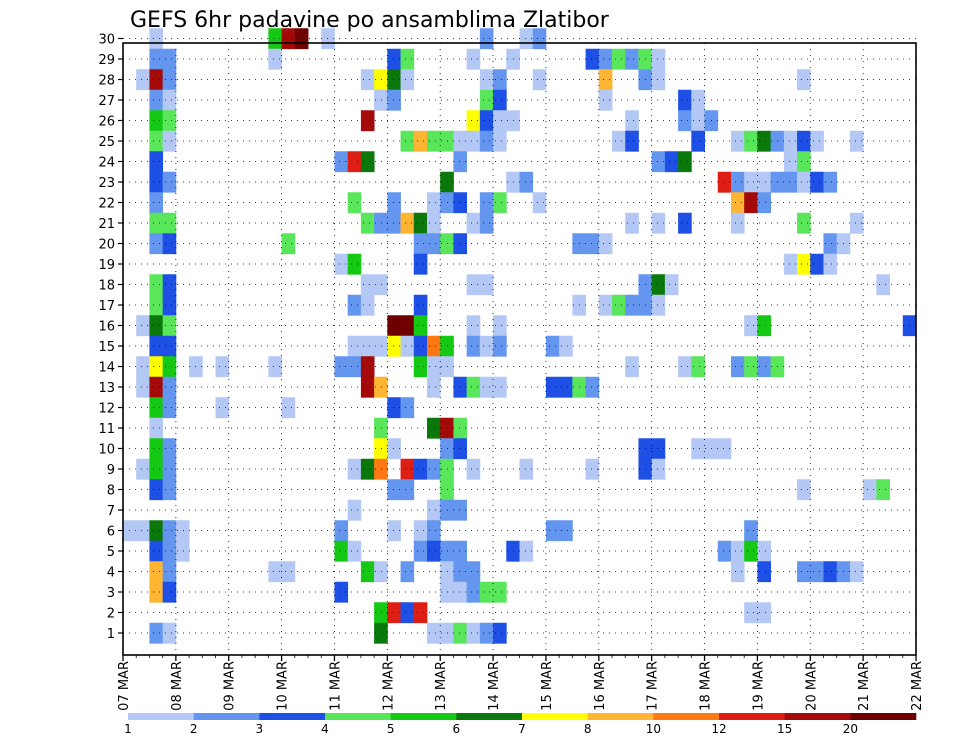  Describe the element at coordinates (230, 686) in the screenshot. I see `x-tick-label: 09 MAR` at that location.